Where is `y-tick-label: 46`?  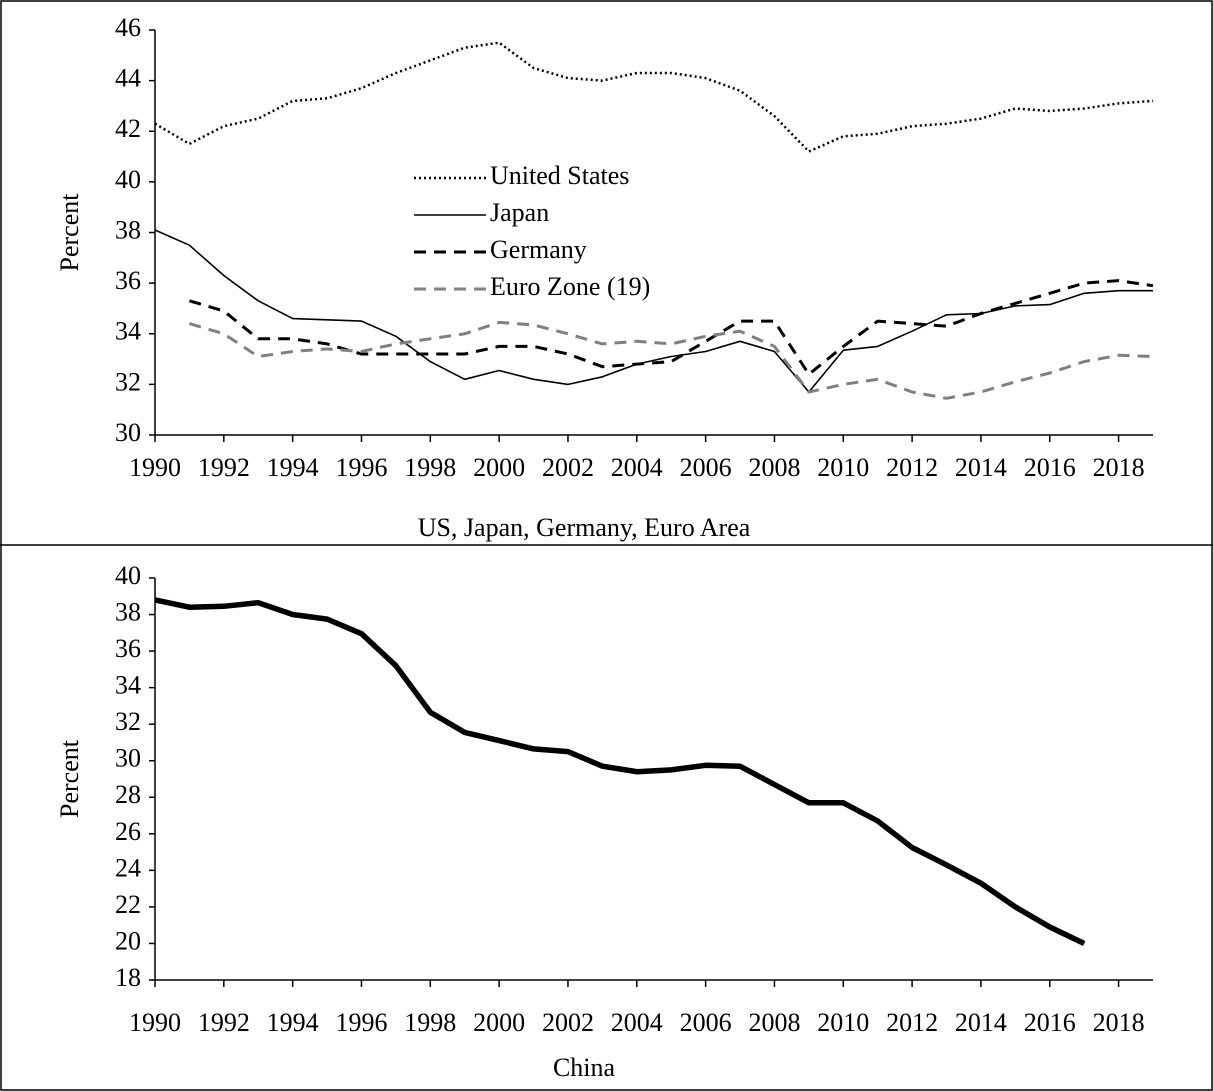 y-tick-label: 46 is located at coordinates (128, 27).